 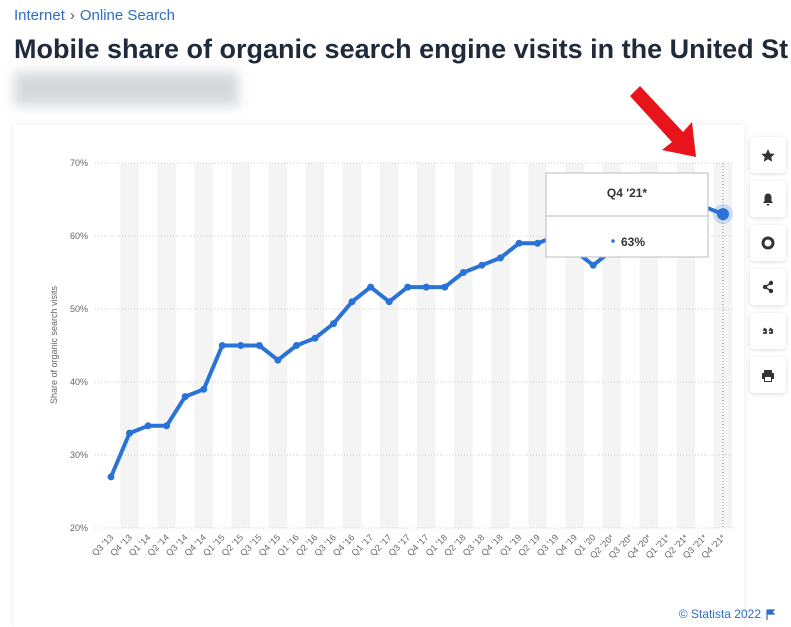 What do you see at coordinates (79, 309) in the screenshot?
I see `y-tick-label: 50%` at bounding box center [79, 309].